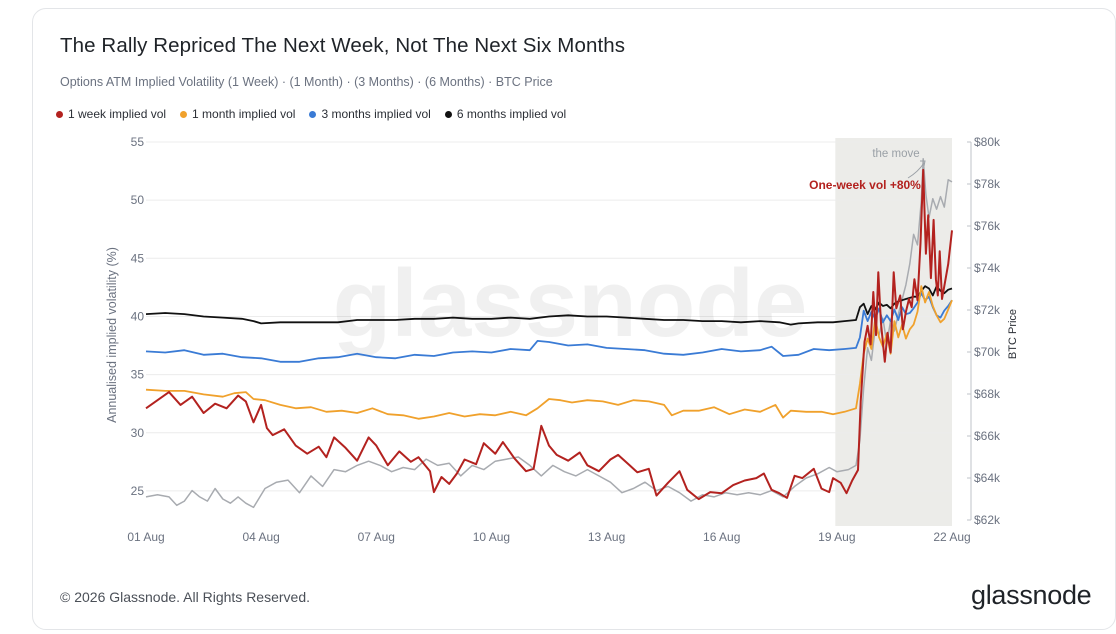 The height and width of the screenshot is (634, 1116). I want to click on y2-tick-label-7: $76k, so click(987, 226).